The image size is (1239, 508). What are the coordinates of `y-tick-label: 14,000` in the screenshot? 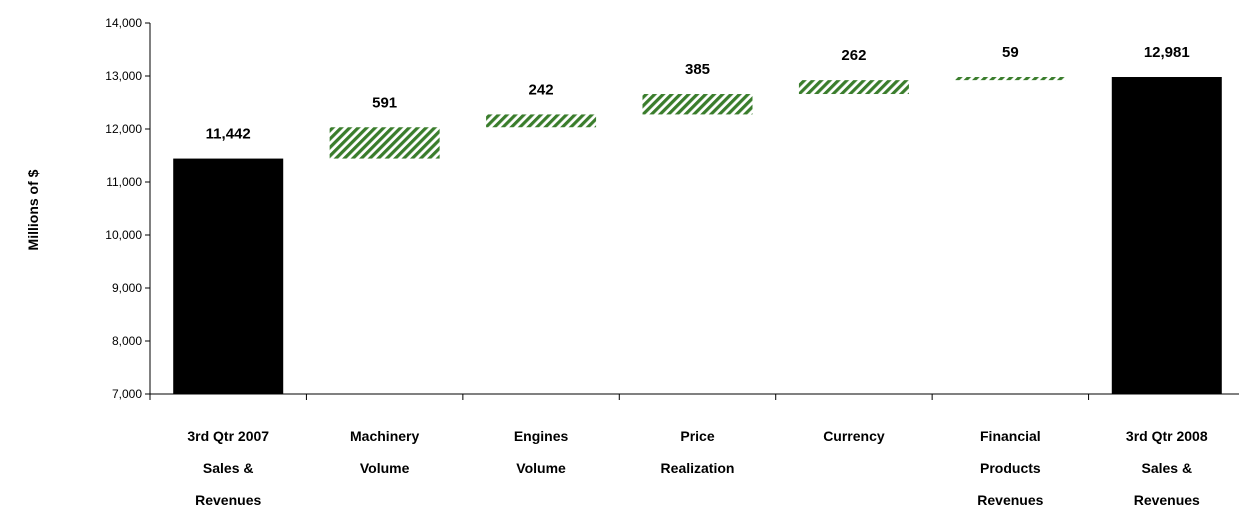 It's located at (123, 23).